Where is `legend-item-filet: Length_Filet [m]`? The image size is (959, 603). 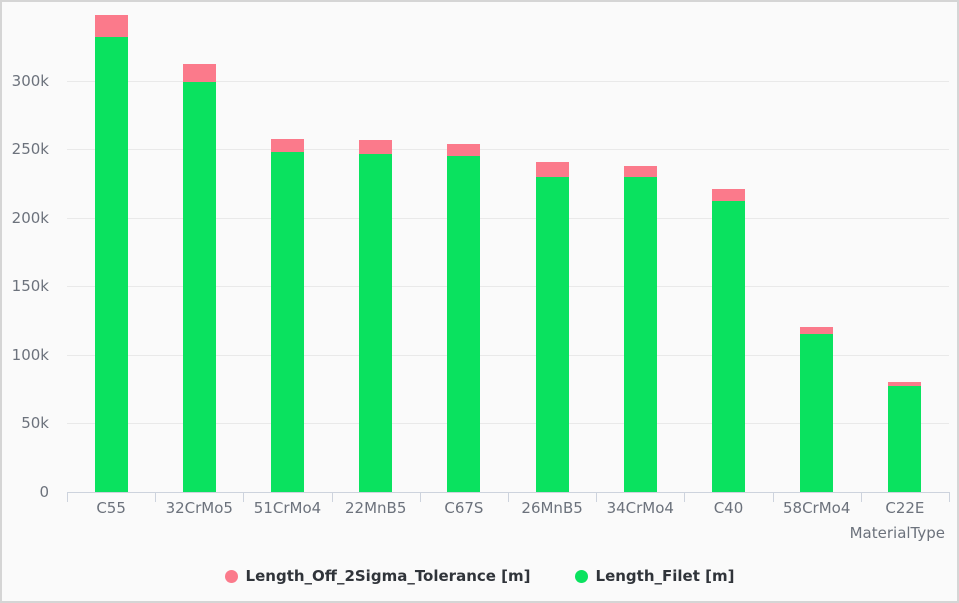
legend-item-filet: Length_Filet [m] is located at coordinates (654, 576).